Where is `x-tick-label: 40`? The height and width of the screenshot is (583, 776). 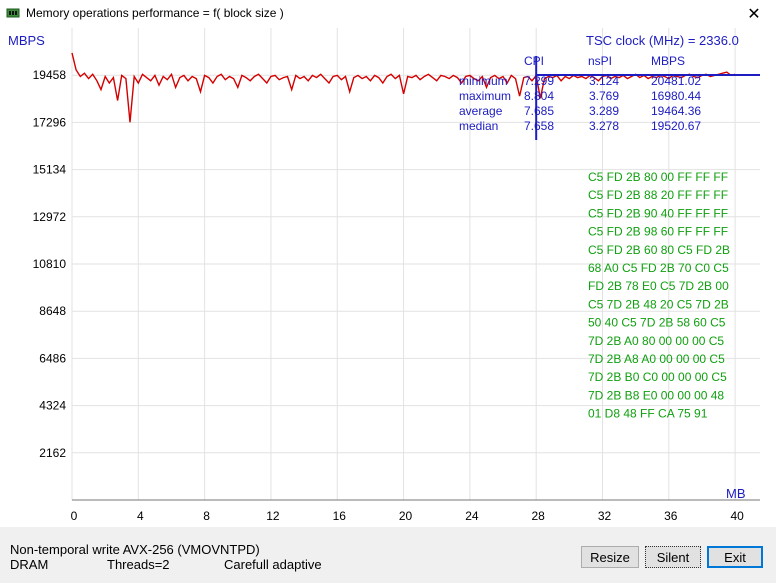
x-tick-label: 40 is located at coordinates (737, 516).